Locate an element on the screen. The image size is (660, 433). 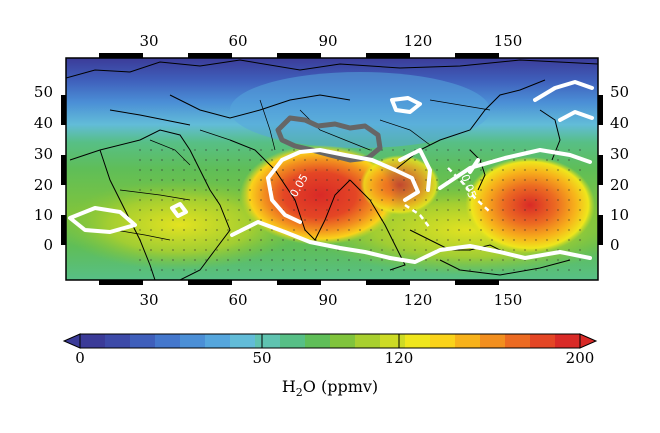
lat-tick-left-0: 0 is located at coordinates (48, 245).